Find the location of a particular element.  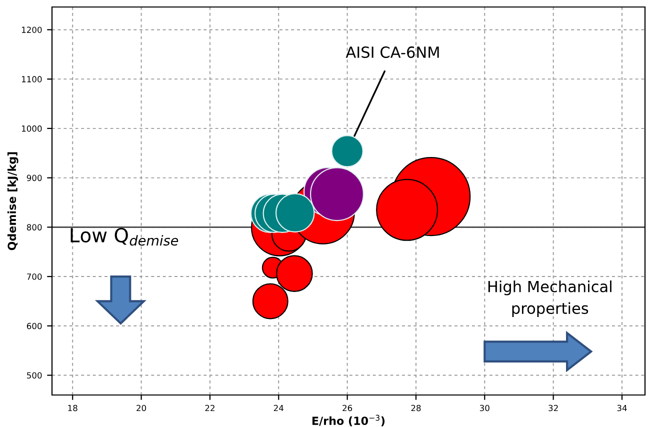

y-tick-label: 500 is located at coordinates (34, 375).